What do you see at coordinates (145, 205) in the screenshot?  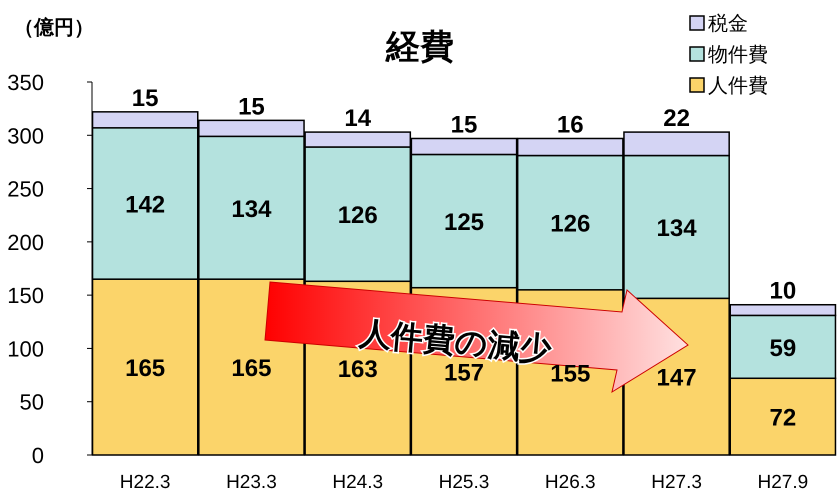 I see `labels-物件費: 142` at bounding box center [145, 205].